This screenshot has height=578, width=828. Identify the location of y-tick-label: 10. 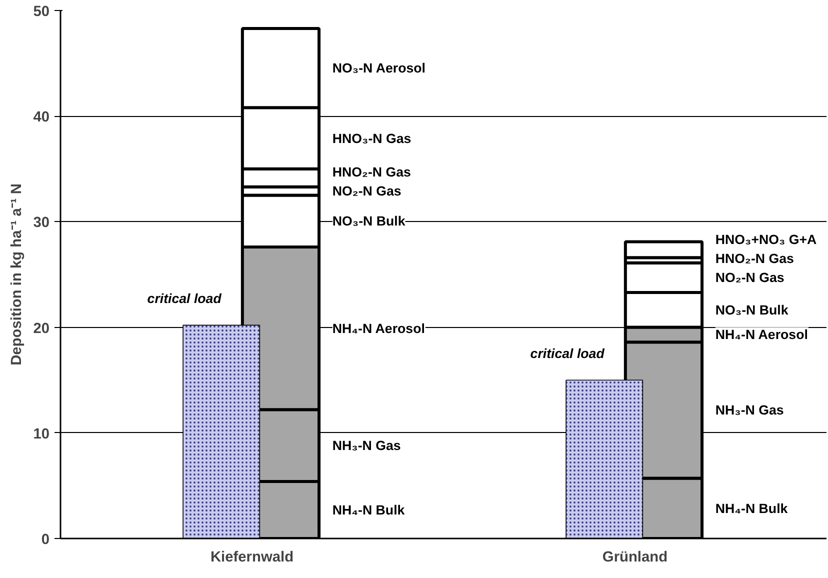
(41, 434).